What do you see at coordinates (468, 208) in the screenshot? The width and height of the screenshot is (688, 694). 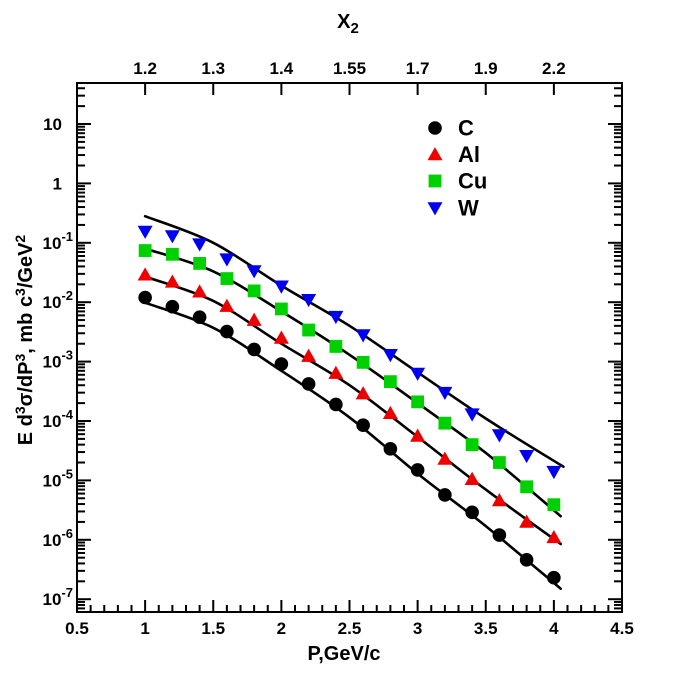 I see `legend-label-W: W` at bounding box center [468, 208].